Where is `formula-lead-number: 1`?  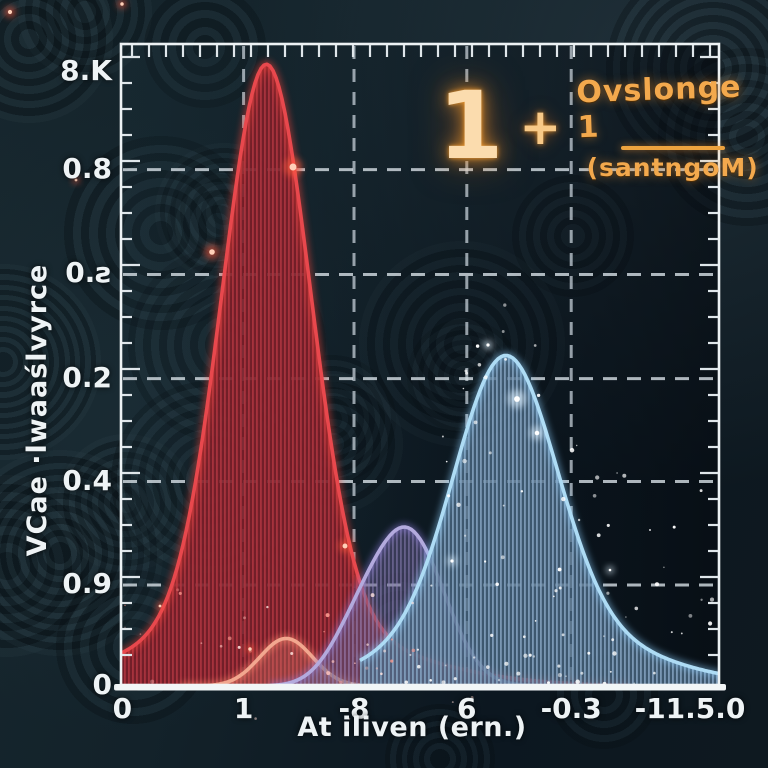 formula-lead-number: 1 is located at coordinates (471, 126).